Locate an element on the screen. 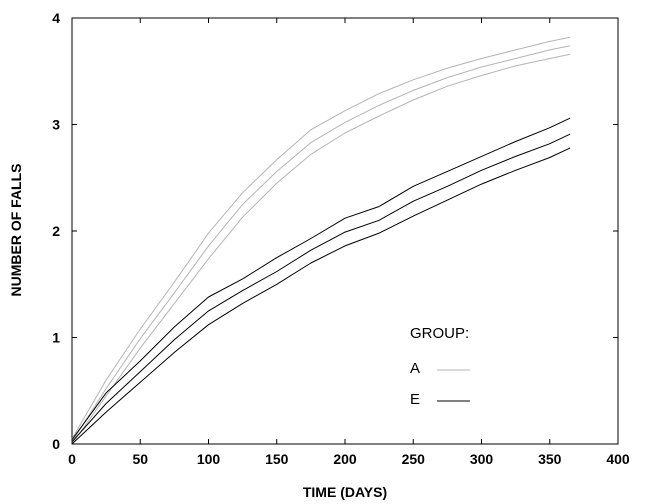 The width and height of the screenshot is (645, 504). x-tick-label-8: 400 is located at coordinates (618, 459).